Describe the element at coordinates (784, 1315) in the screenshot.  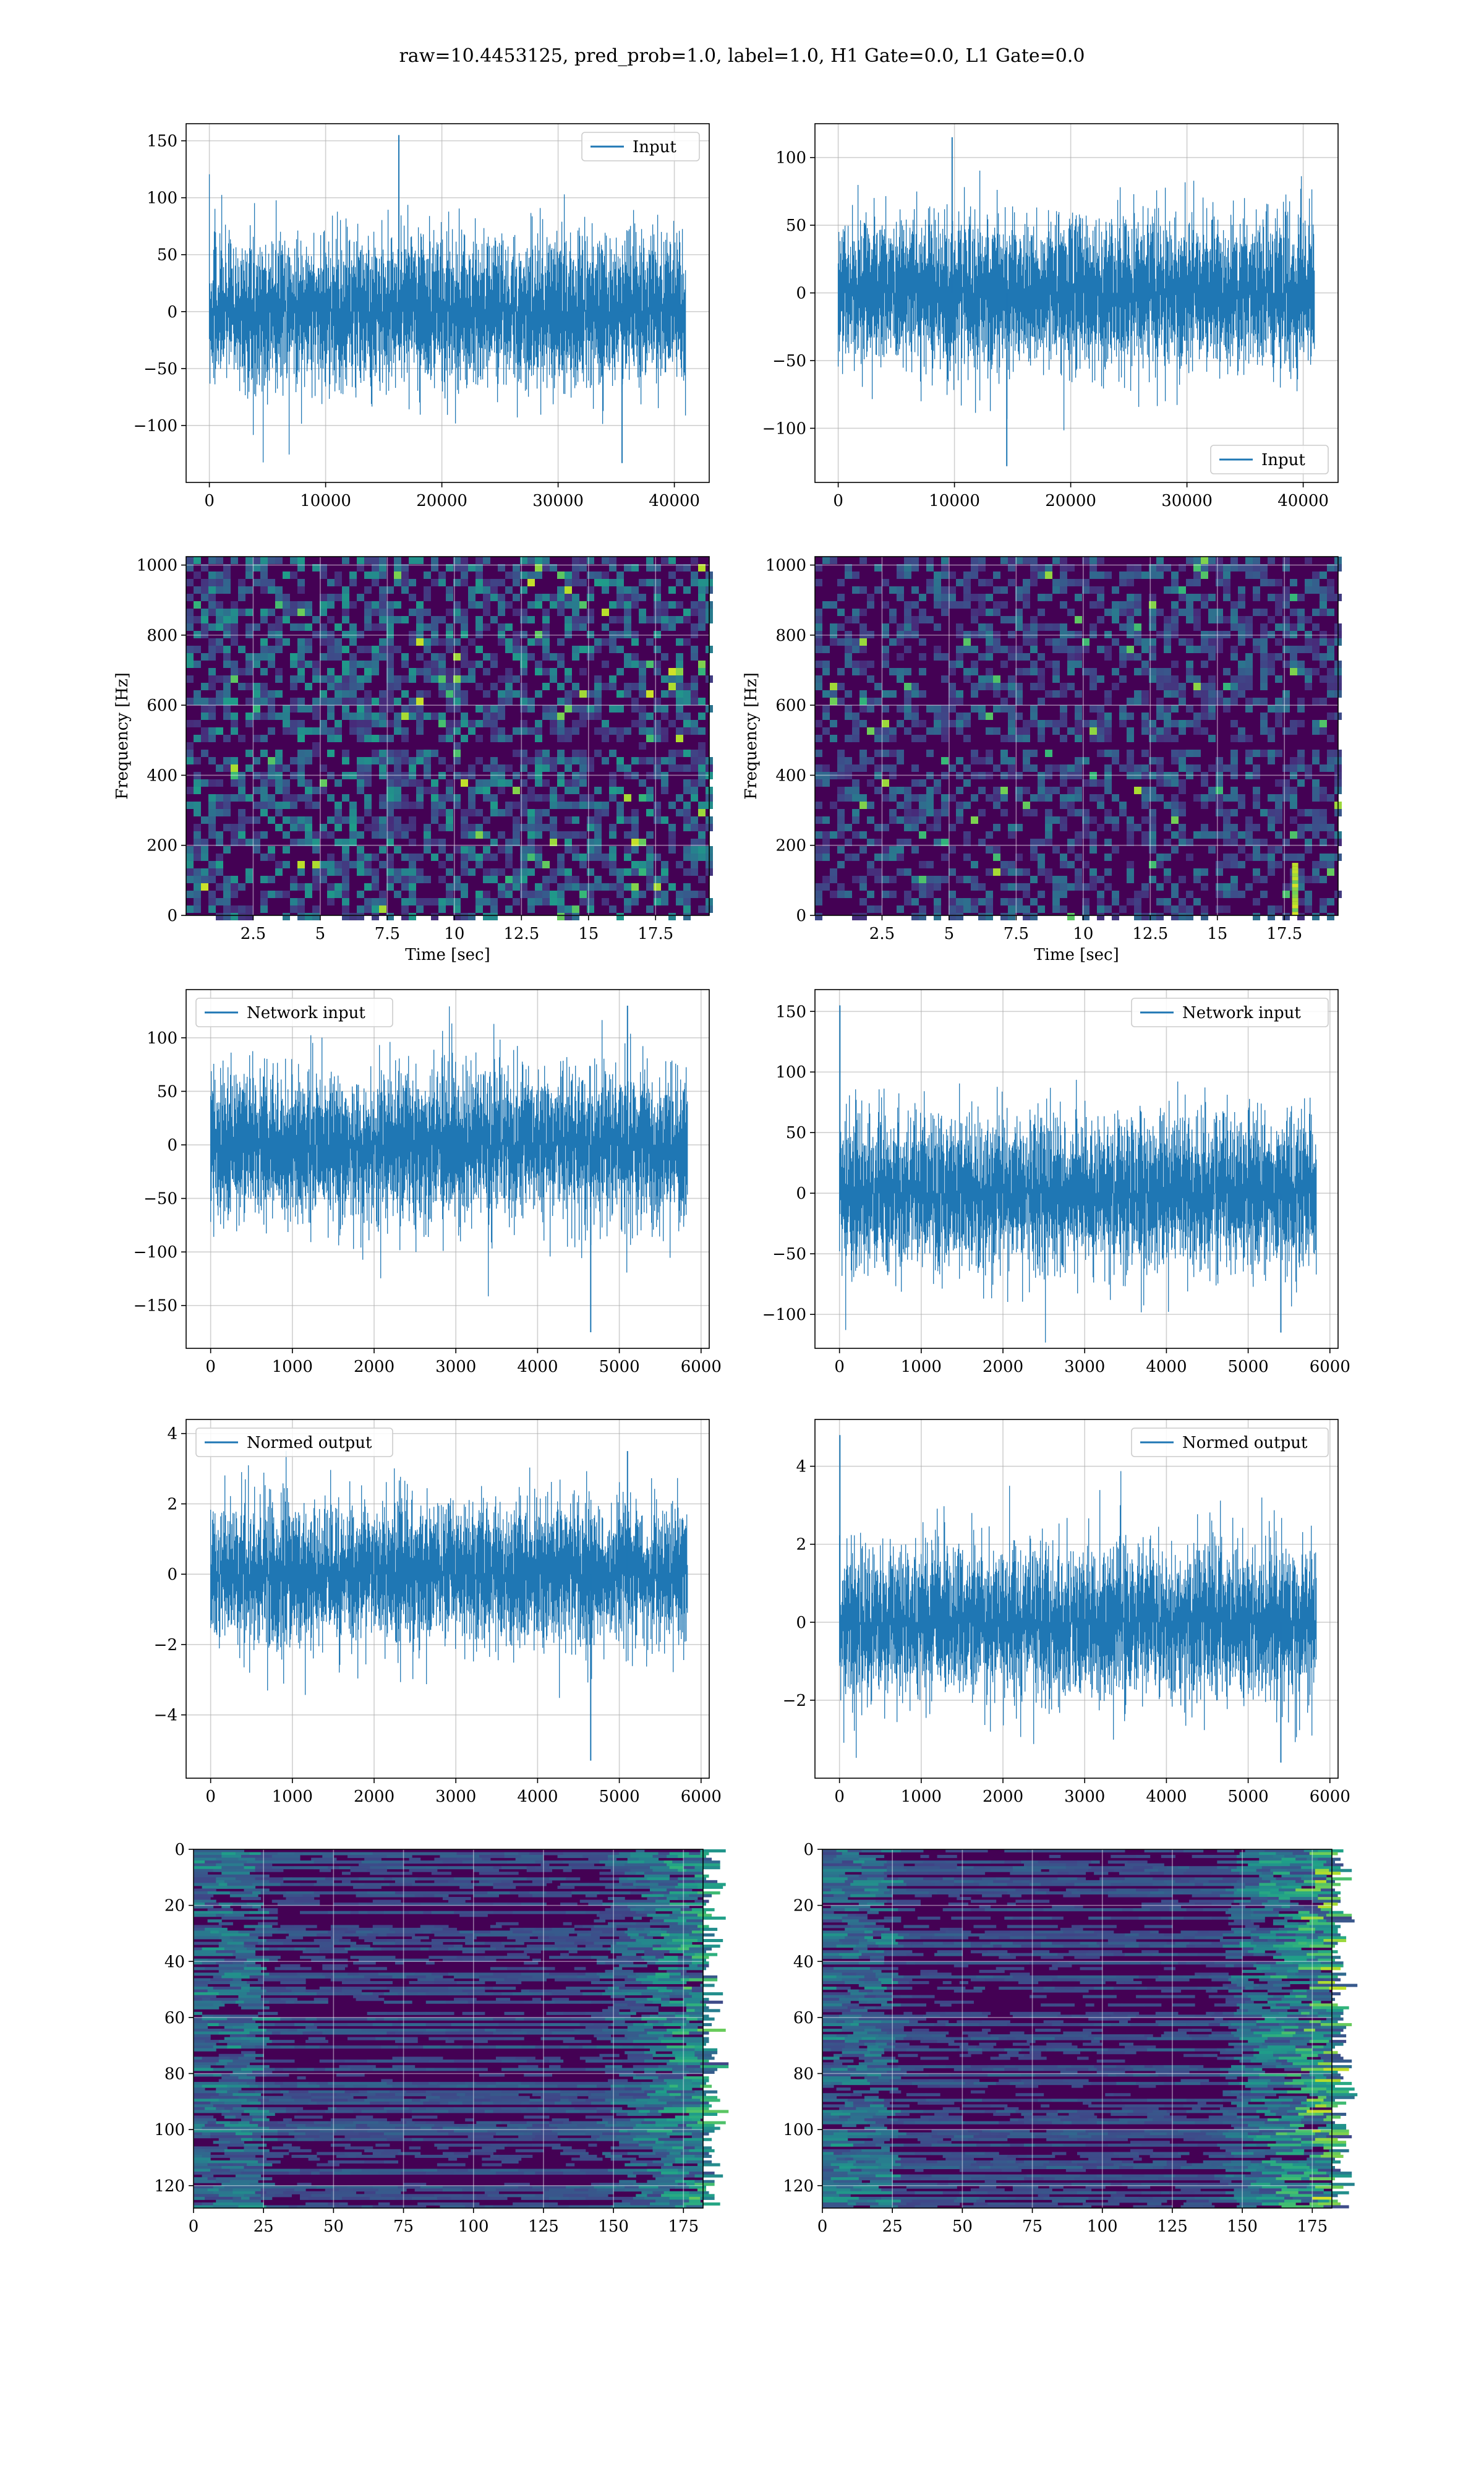
I see `y-tick-label: −100` at that location.